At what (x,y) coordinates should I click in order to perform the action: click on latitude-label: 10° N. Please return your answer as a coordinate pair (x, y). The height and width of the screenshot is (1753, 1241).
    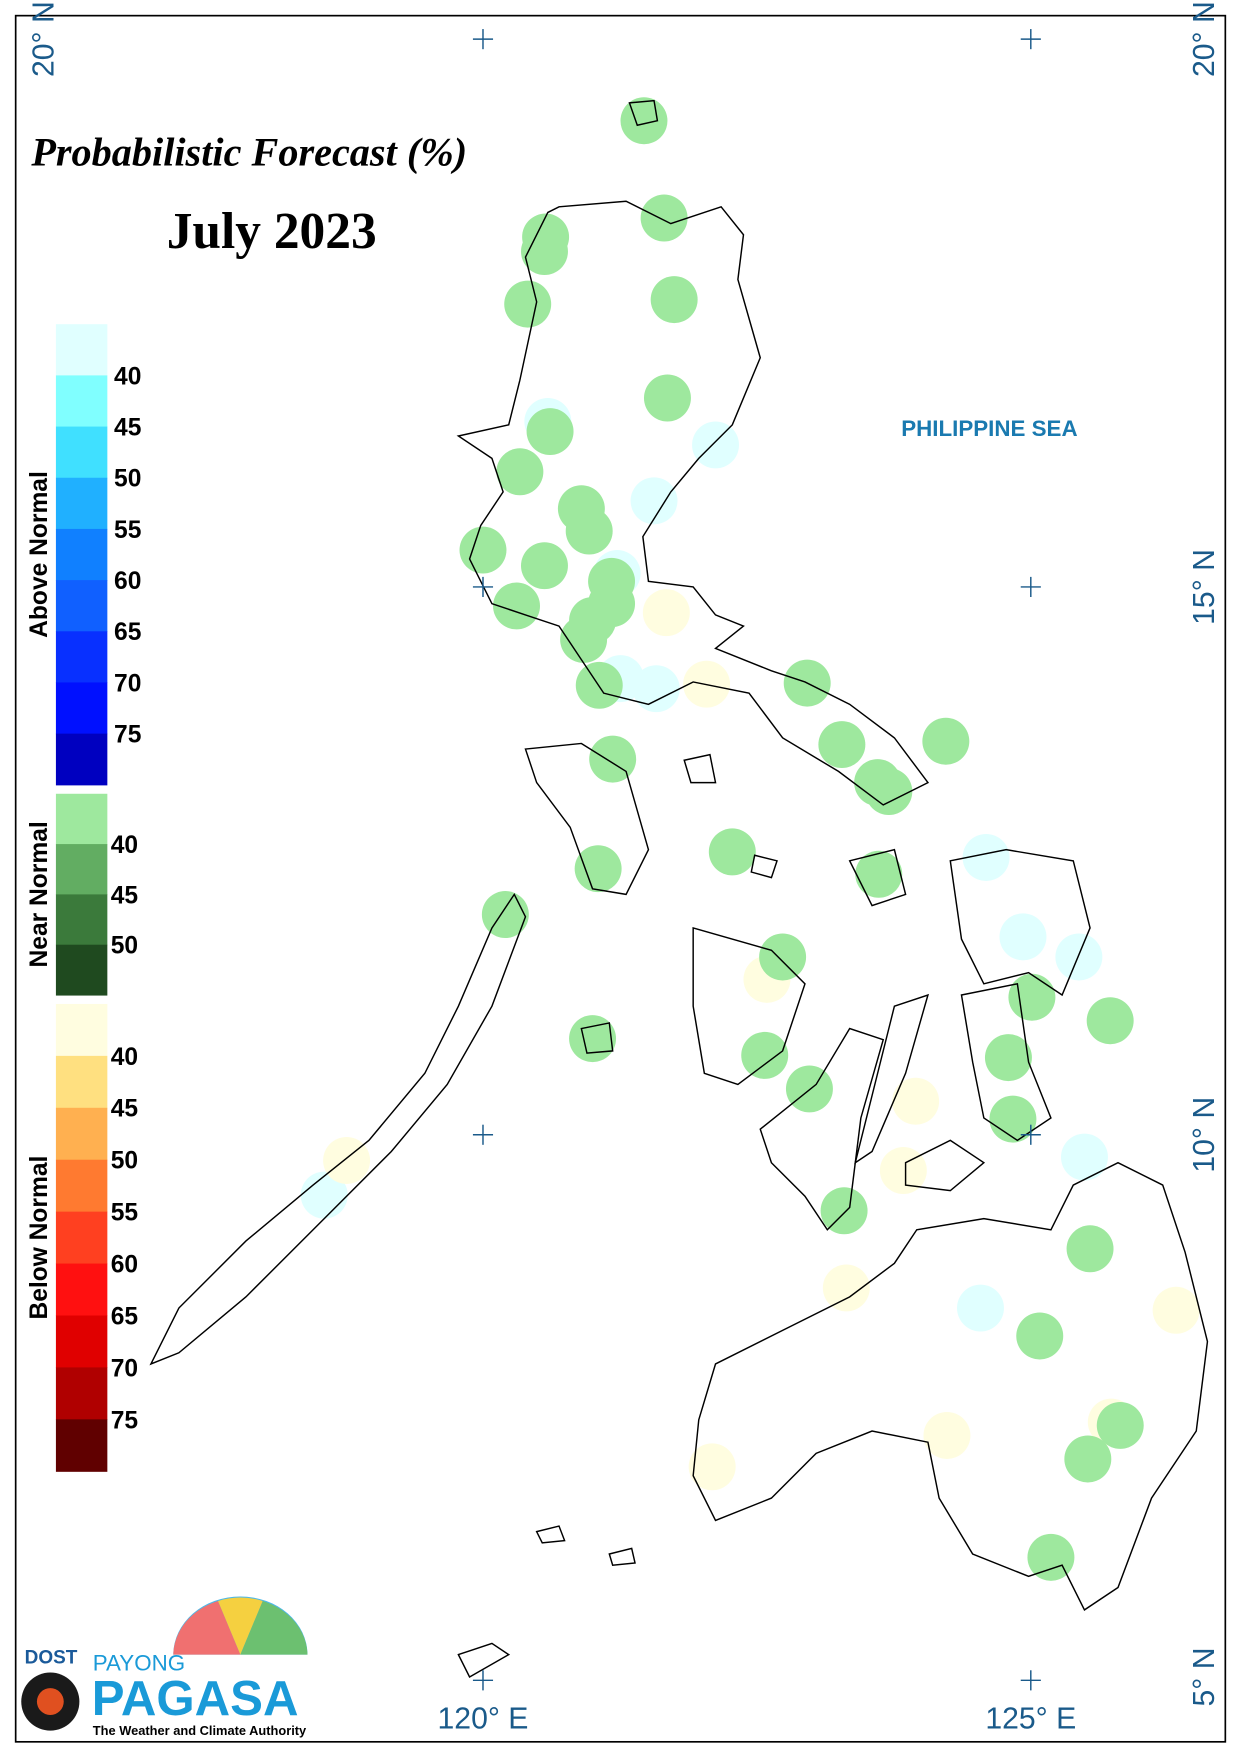
    Looking at the image, I should click on (1204, 1135).